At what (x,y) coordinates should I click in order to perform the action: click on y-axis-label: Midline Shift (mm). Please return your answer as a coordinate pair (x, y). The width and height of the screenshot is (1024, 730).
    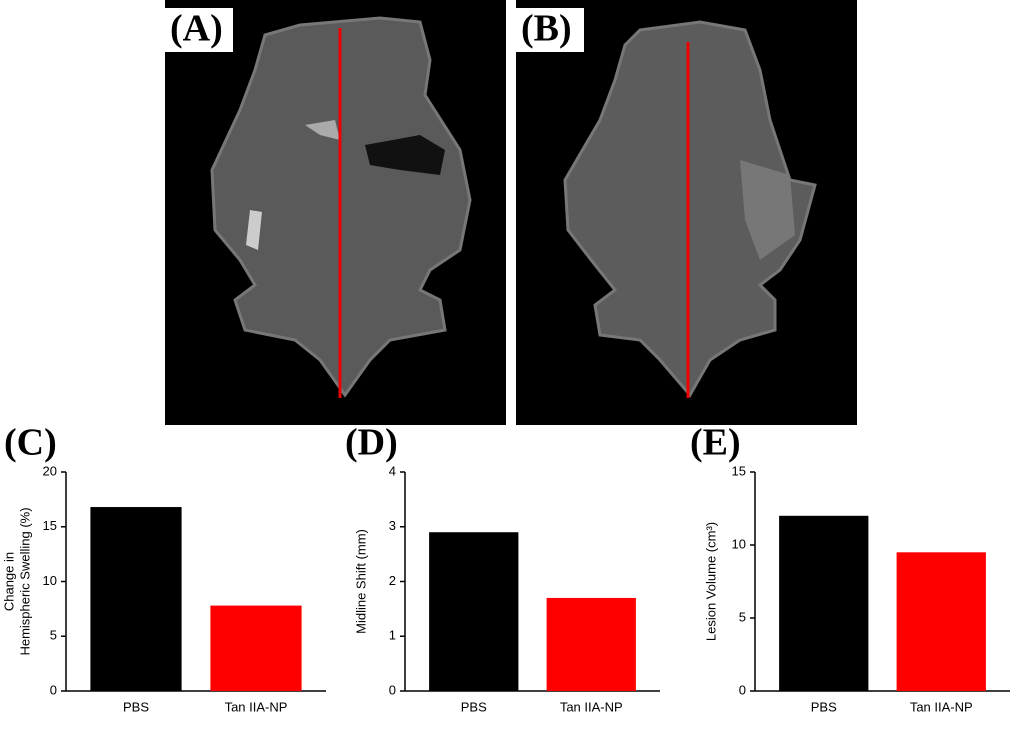
    Looking at the image, I should click on (360, 581).